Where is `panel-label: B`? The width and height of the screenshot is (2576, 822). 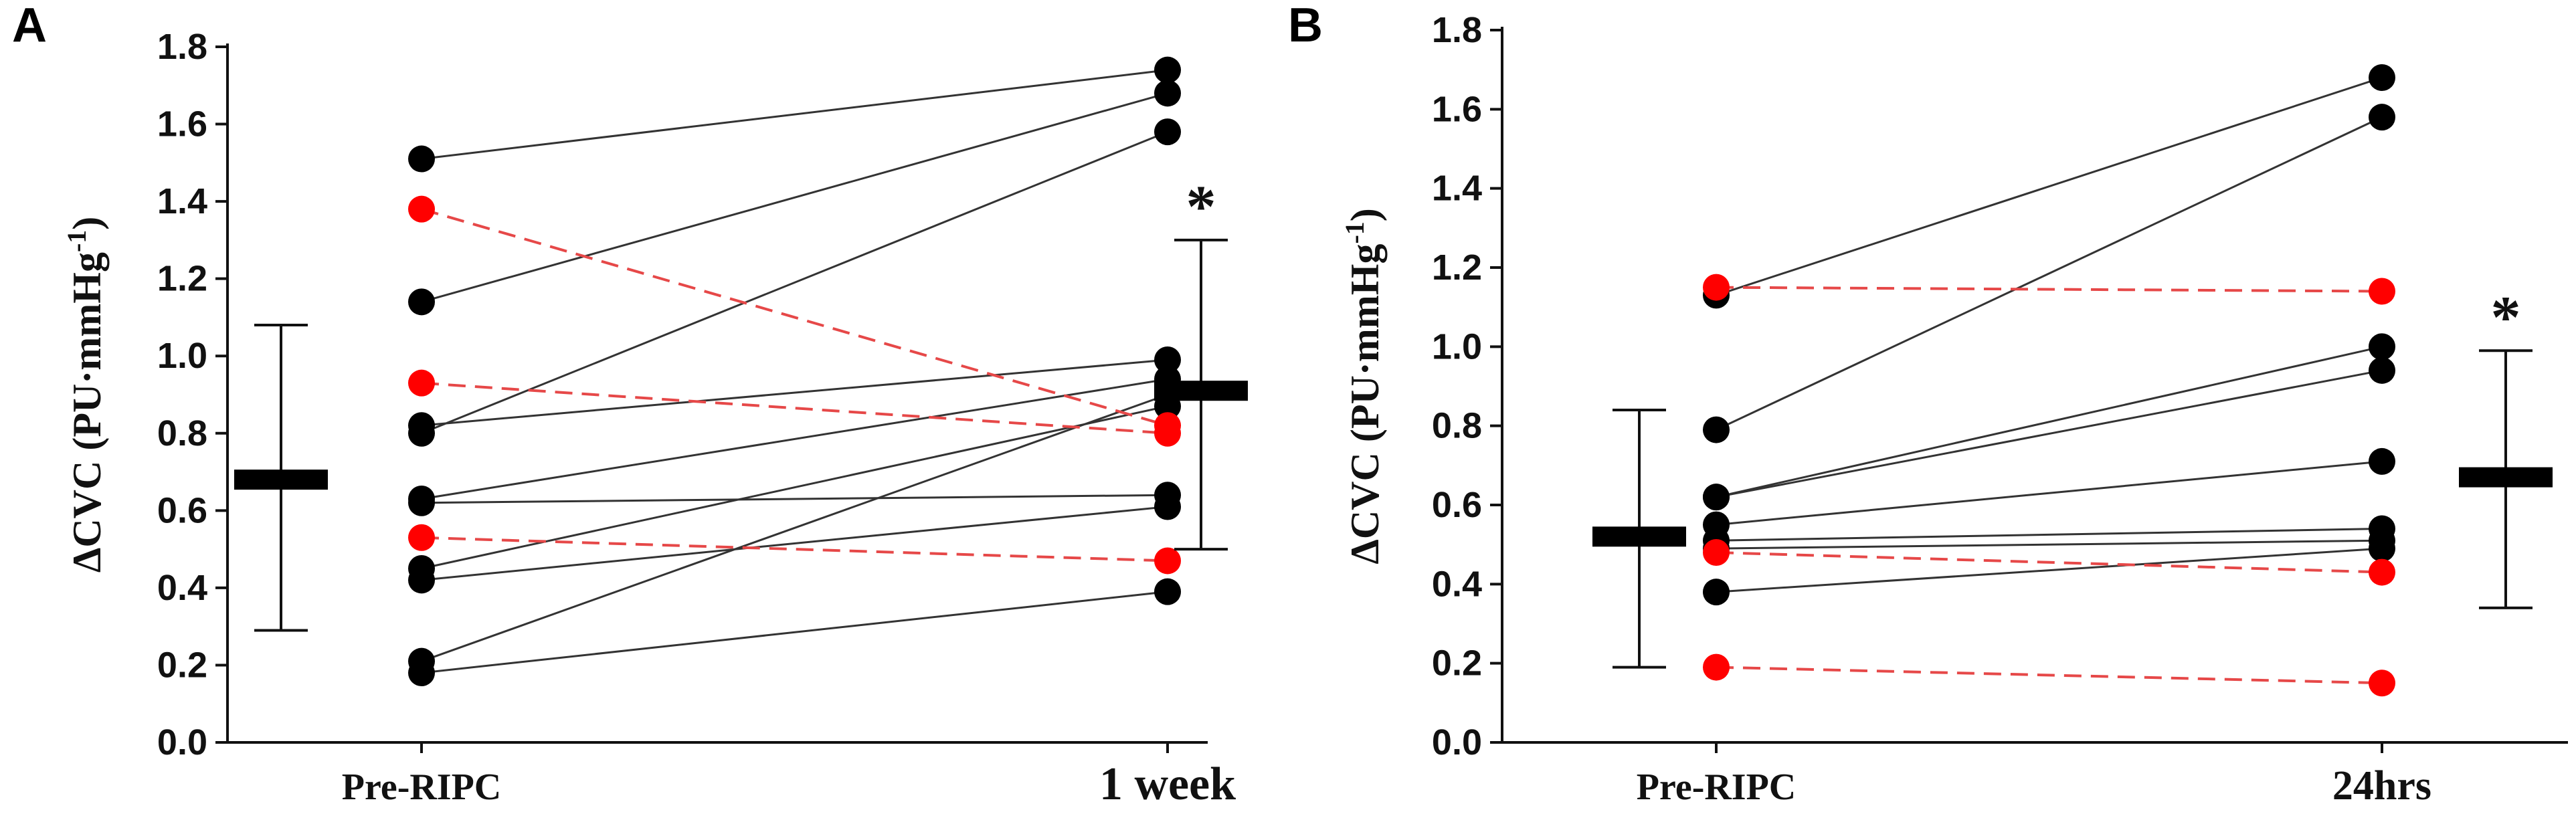 panel-label: B is located at coordinates (1305, 26).